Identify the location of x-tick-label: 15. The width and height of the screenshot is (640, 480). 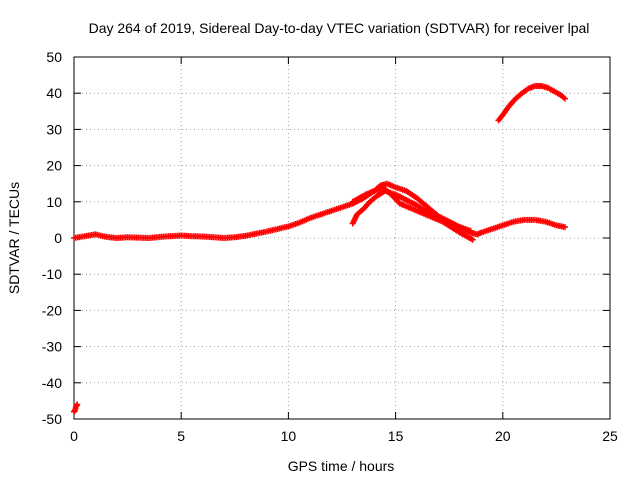
(396, 436).